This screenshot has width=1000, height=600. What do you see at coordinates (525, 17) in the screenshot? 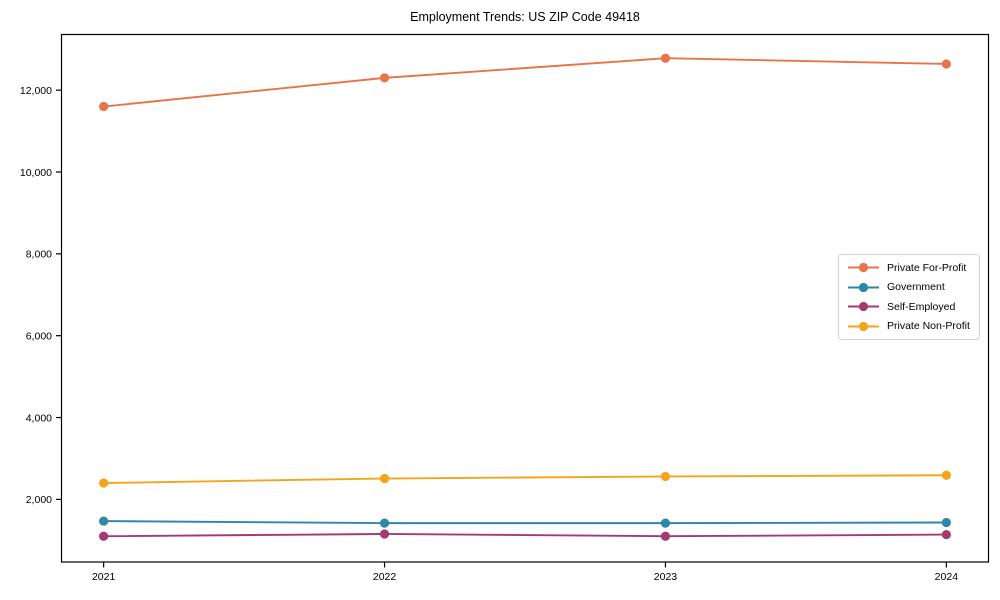
I see `chart-title: Employment Trends: US ZIP Code 49418` at bounding box center [525, 17].